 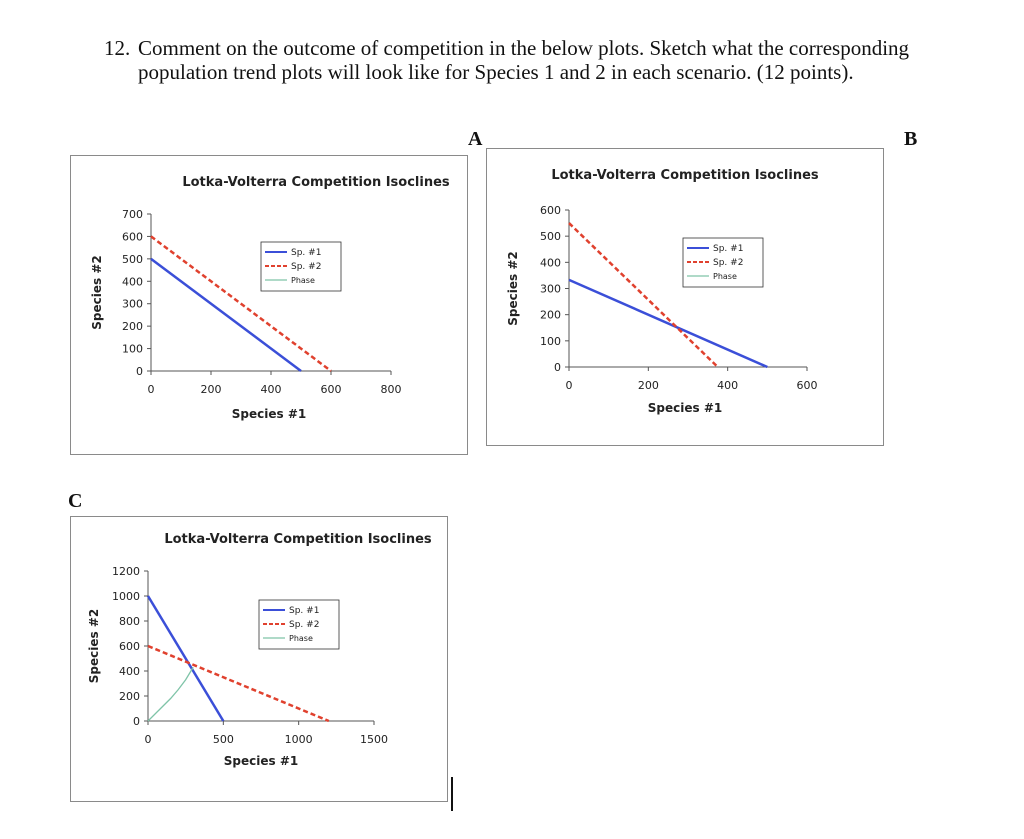 What do you see at coordinates (685, 175) in the screenshot?
I see `chart-b-title: Lotka-Volterra Competition Isoclines` at bounding box center [685, 175].